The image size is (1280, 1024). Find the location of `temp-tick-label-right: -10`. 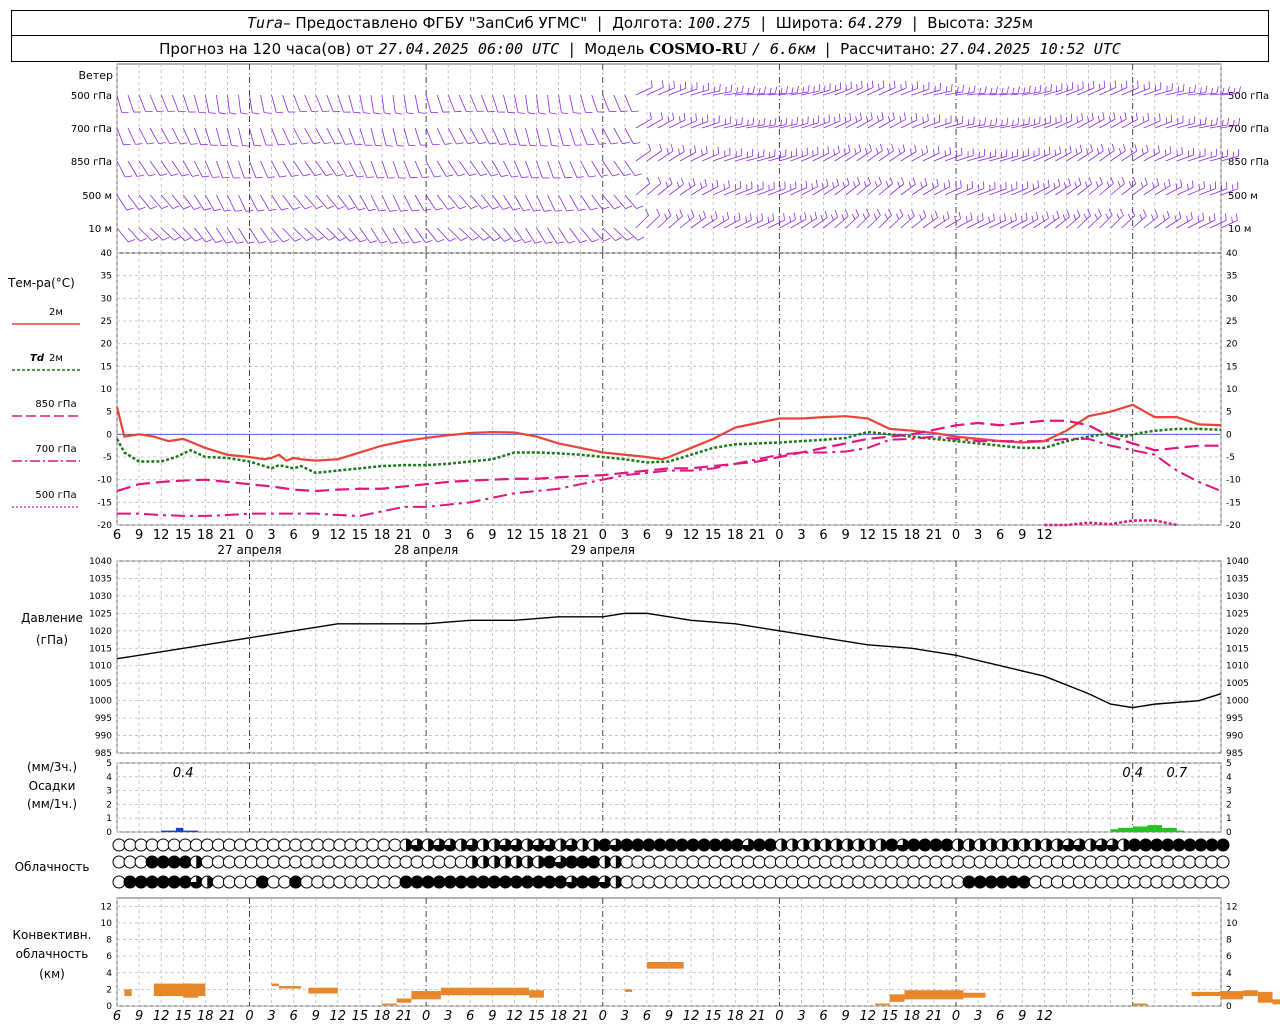

temp-tick-label-right: -10 is located at coordinates (1233, 481).